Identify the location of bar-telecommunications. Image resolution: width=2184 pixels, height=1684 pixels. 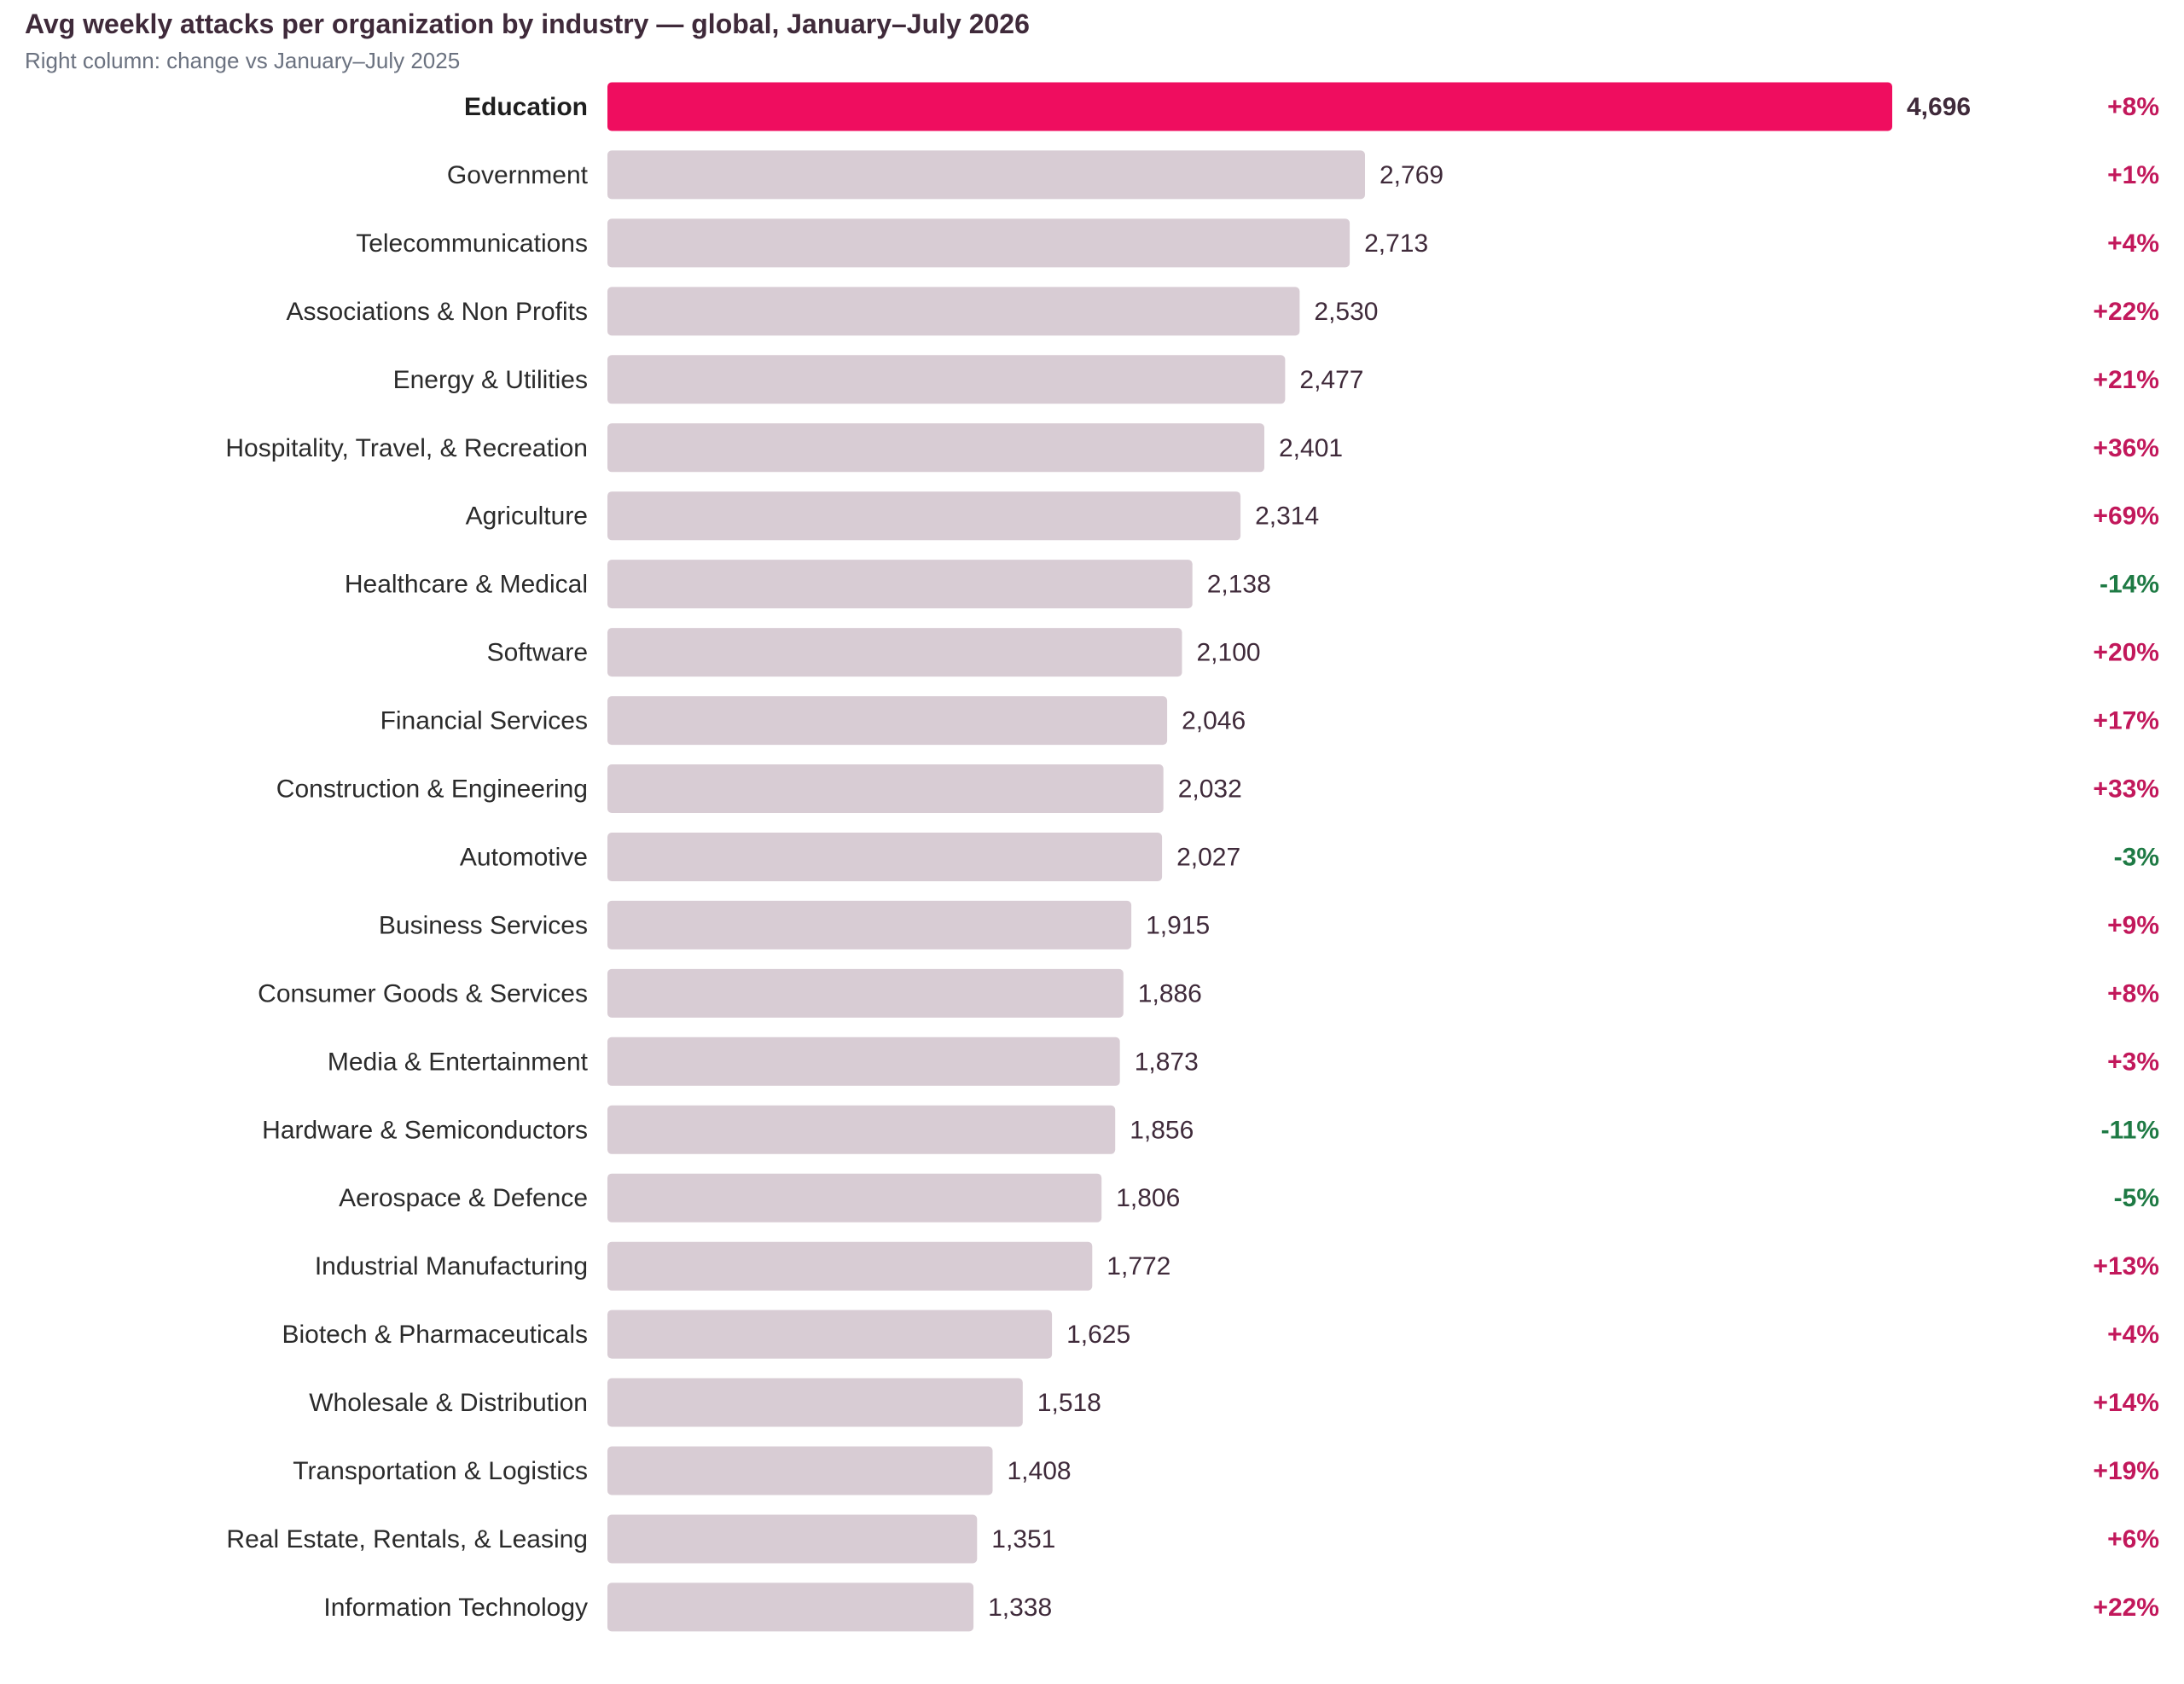
(979, 243).